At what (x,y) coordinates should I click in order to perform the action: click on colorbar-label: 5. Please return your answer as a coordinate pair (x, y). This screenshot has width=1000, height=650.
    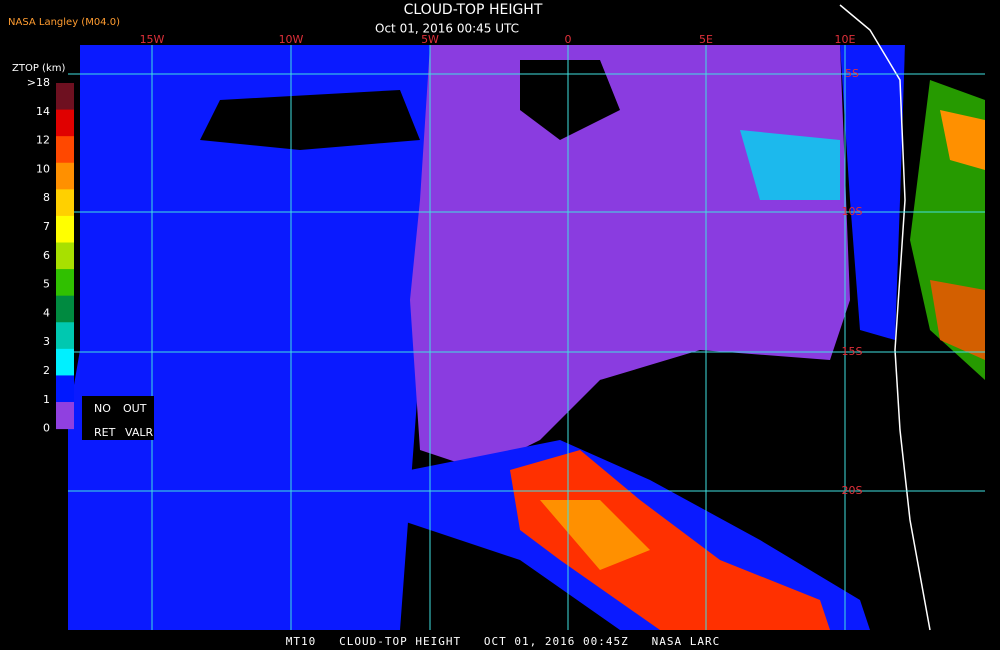
    Looking at the image, I should click on (46, 284).